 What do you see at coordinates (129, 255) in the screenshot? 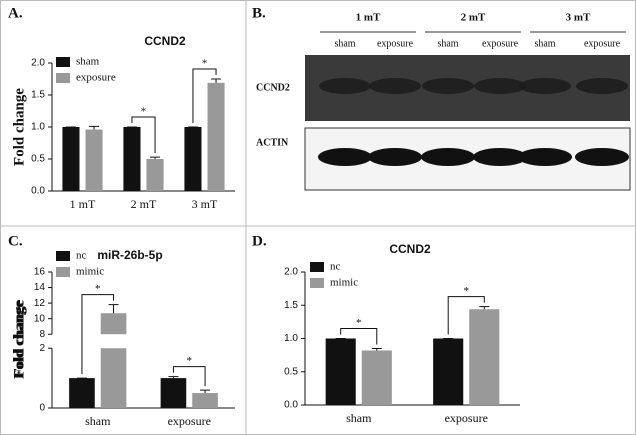
I see `chart-title: miR-26b-5p` at bounding box center [129, 255].